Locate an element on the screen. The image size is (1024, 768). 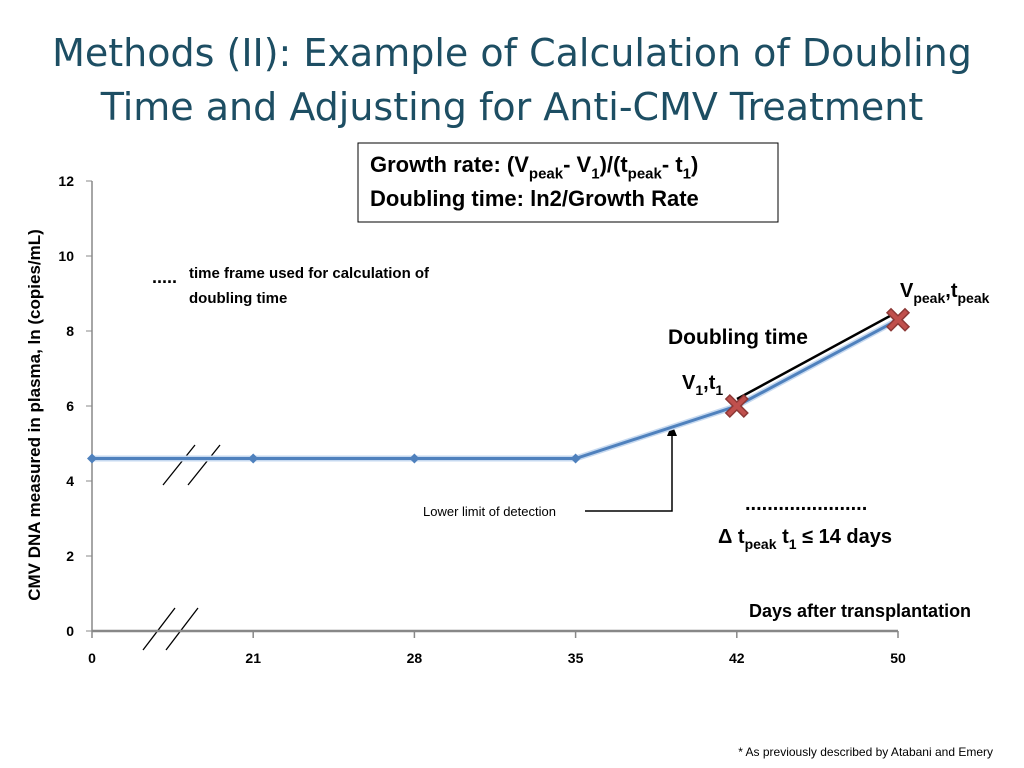
y-tick-label: 2 is located at coordinates (70, 556).